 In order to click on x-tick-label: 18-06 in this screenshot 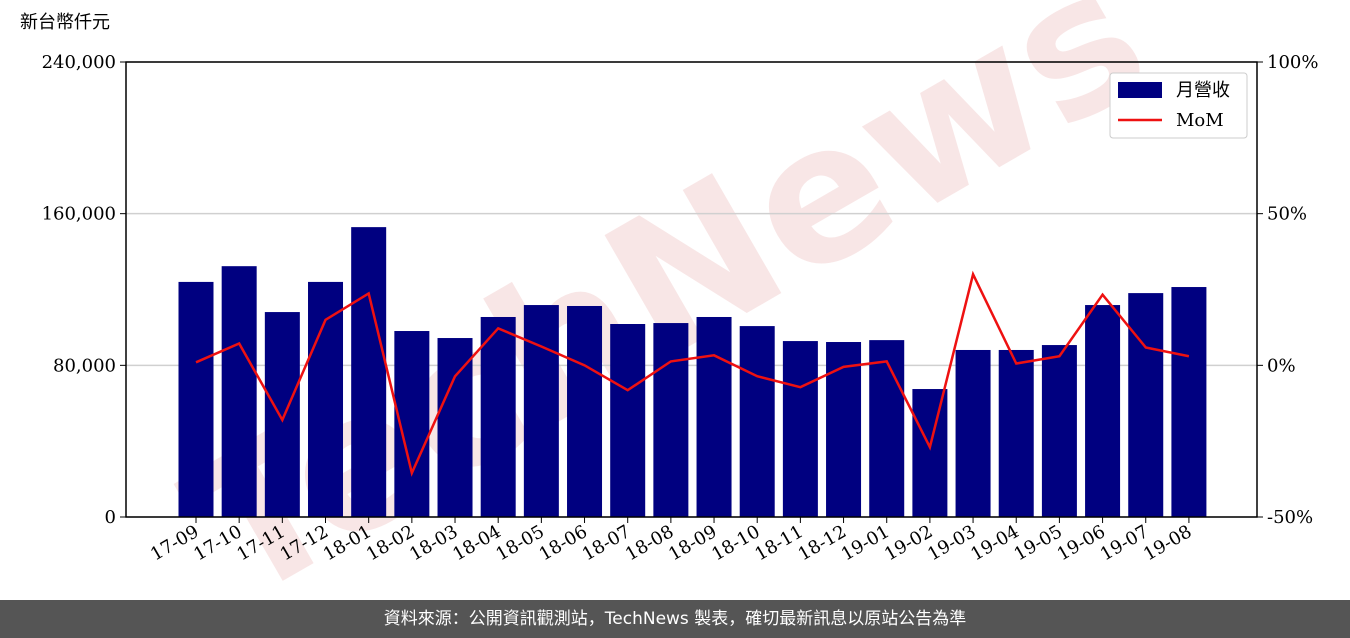, I will do `click(563, 543)`.